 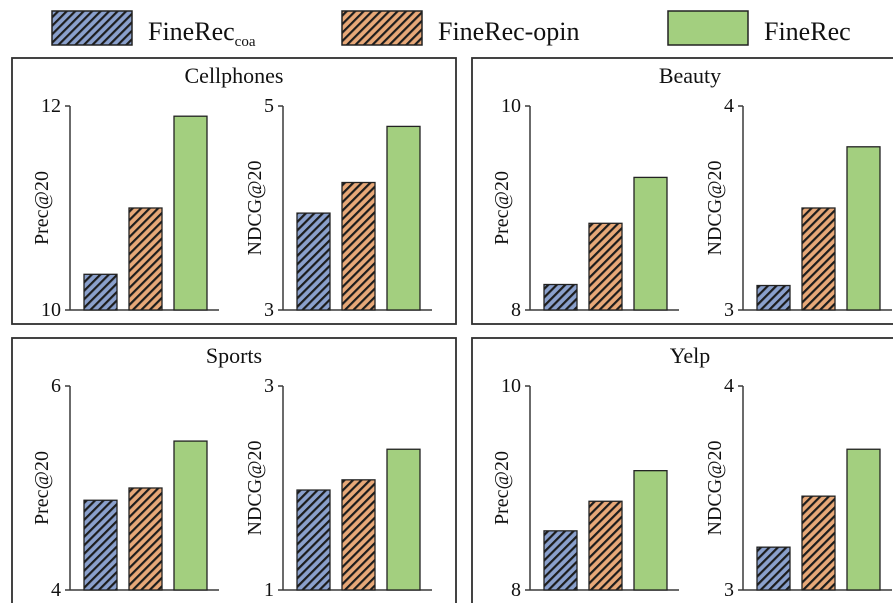 I want to click on subplot-ndcg-at-20: 3 1 NDCG@20, so click(x=338, y=488).